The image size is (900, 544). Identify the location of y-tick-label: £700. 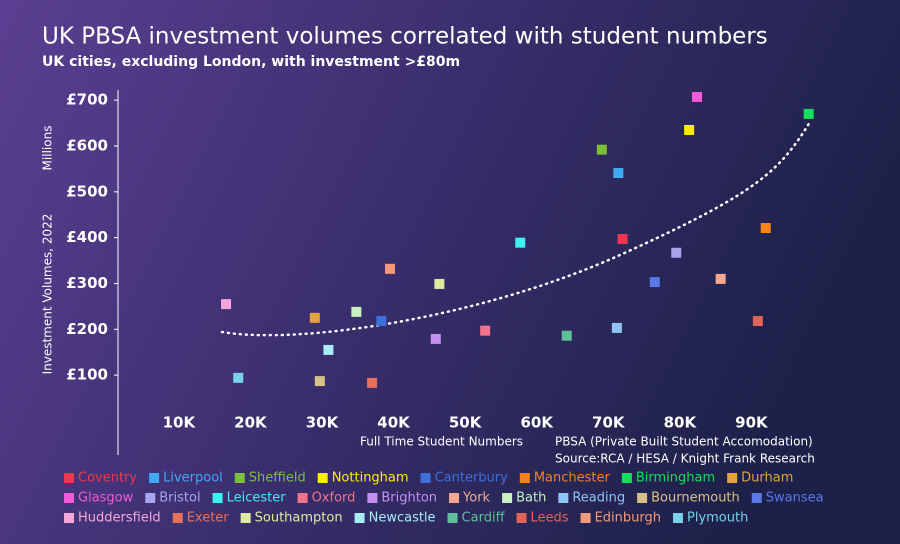
(87, 100).